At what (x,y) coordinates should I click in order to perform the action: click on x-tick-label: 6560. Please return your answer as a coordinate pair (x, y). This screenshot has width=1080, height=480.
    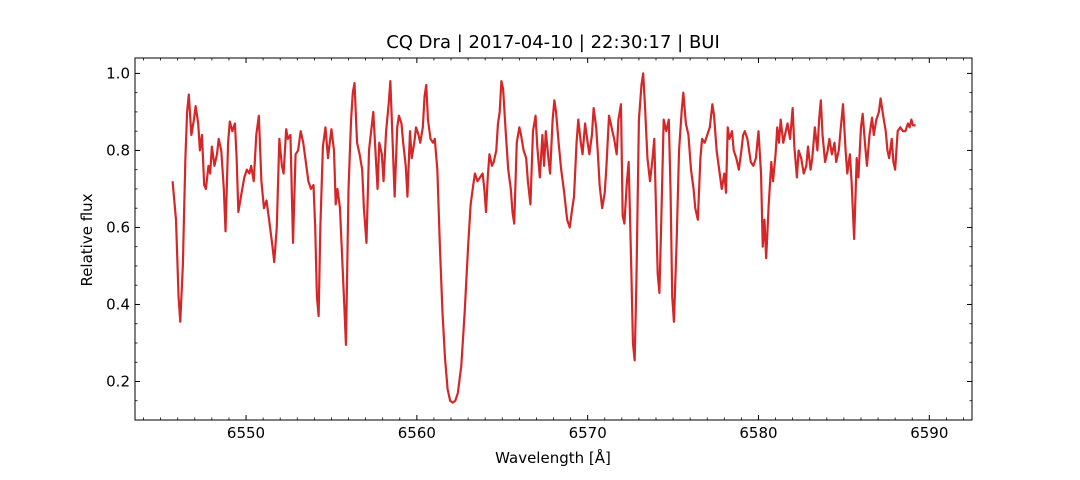
    Looking at the image, I should click on (417, 433).